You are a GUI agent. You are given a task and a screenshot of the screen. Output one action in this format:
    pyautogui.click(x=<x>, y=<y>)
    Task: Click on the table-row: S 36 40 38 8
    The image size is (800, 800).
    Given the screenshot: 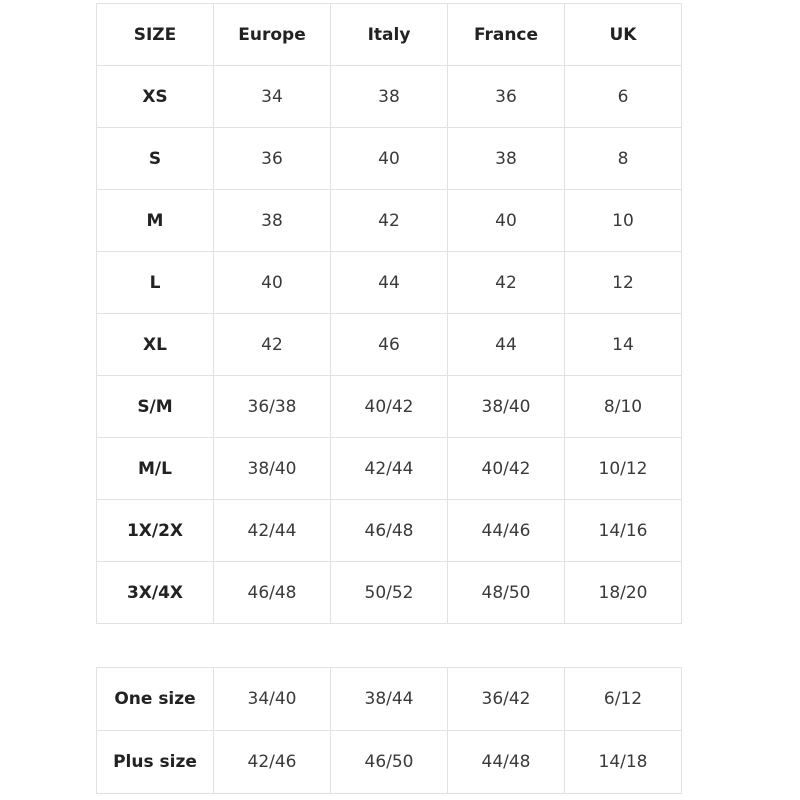 What is the action you would take?
    pyautogui.click(x=389, y=158)
    